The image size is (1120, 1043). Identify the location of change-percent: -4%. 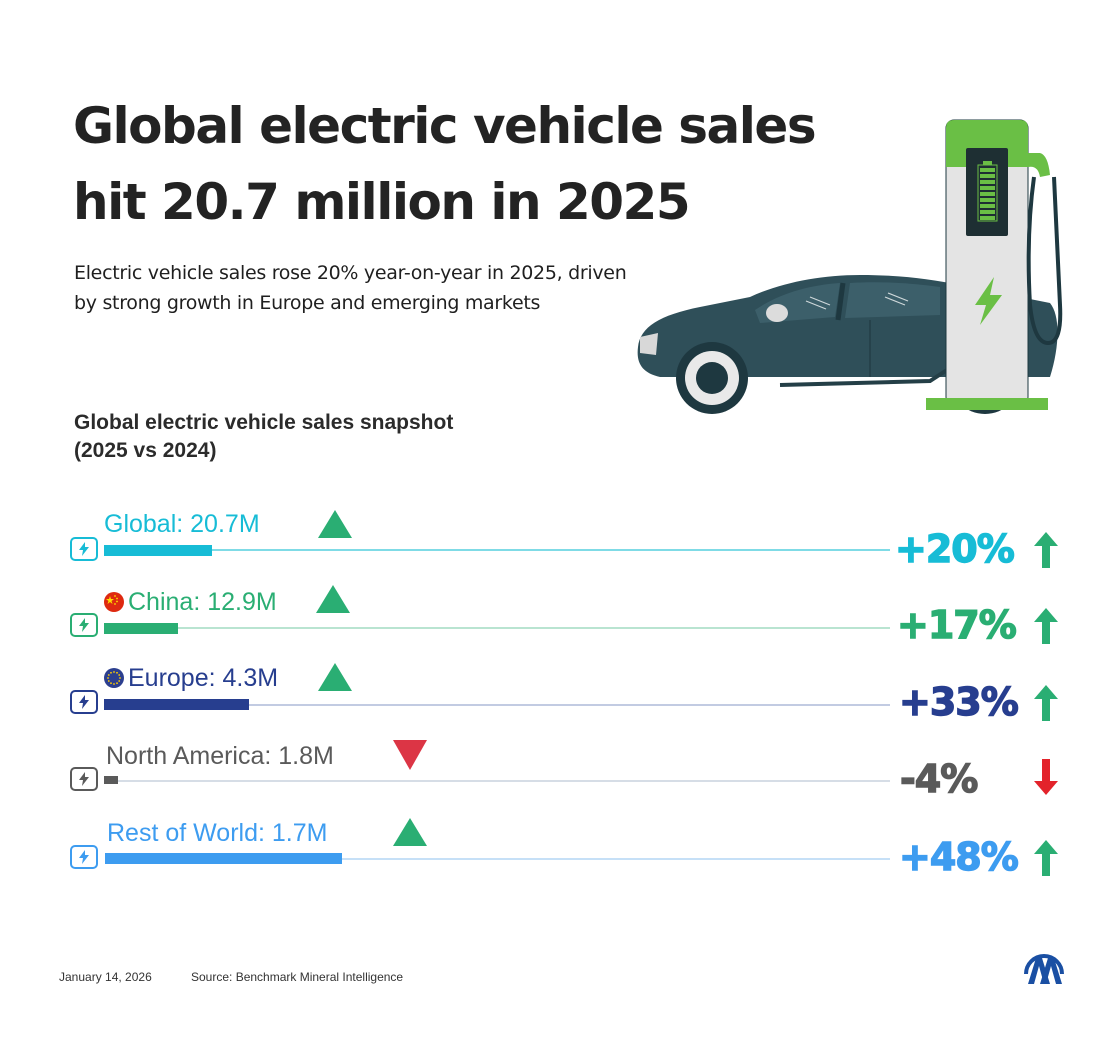
(939, 778).